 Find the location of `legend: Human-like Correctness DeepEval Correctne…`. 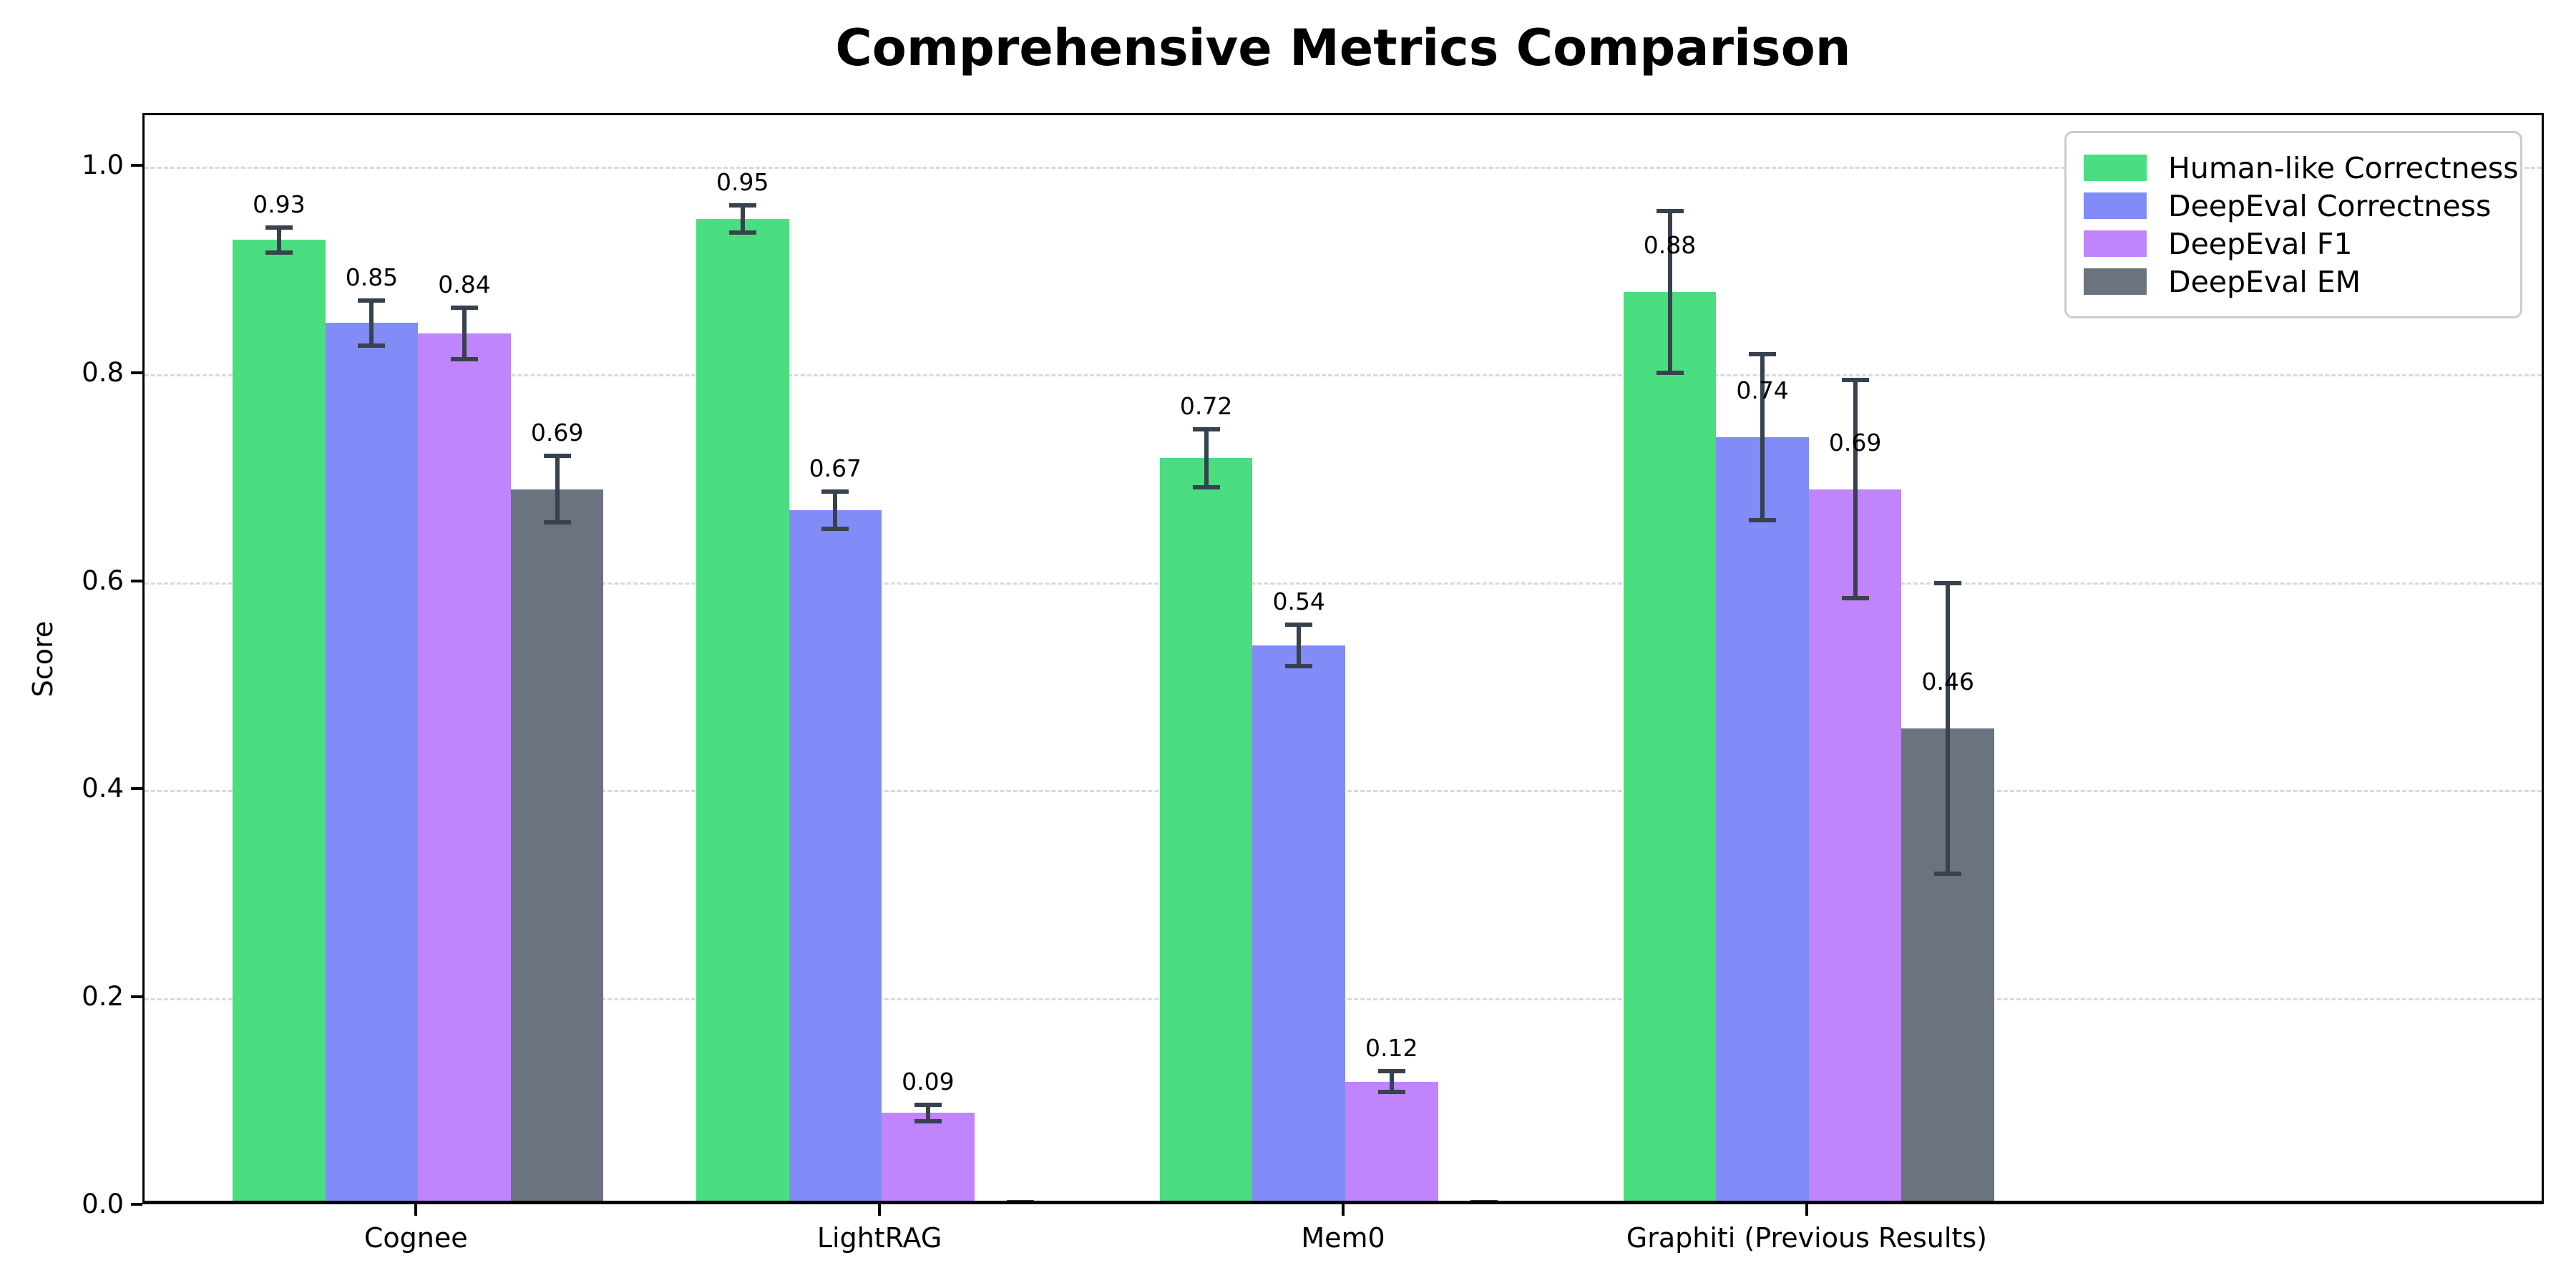

legend: Human-like Correctness DeepEval Correctne… is located at coordinates (2293, 224).